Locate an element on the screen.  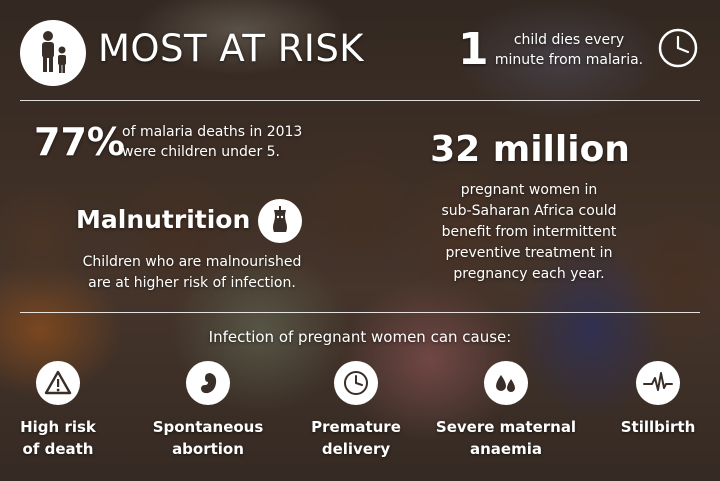
infection-item-premature-line2: delivery is located at coordinates (356, 449).